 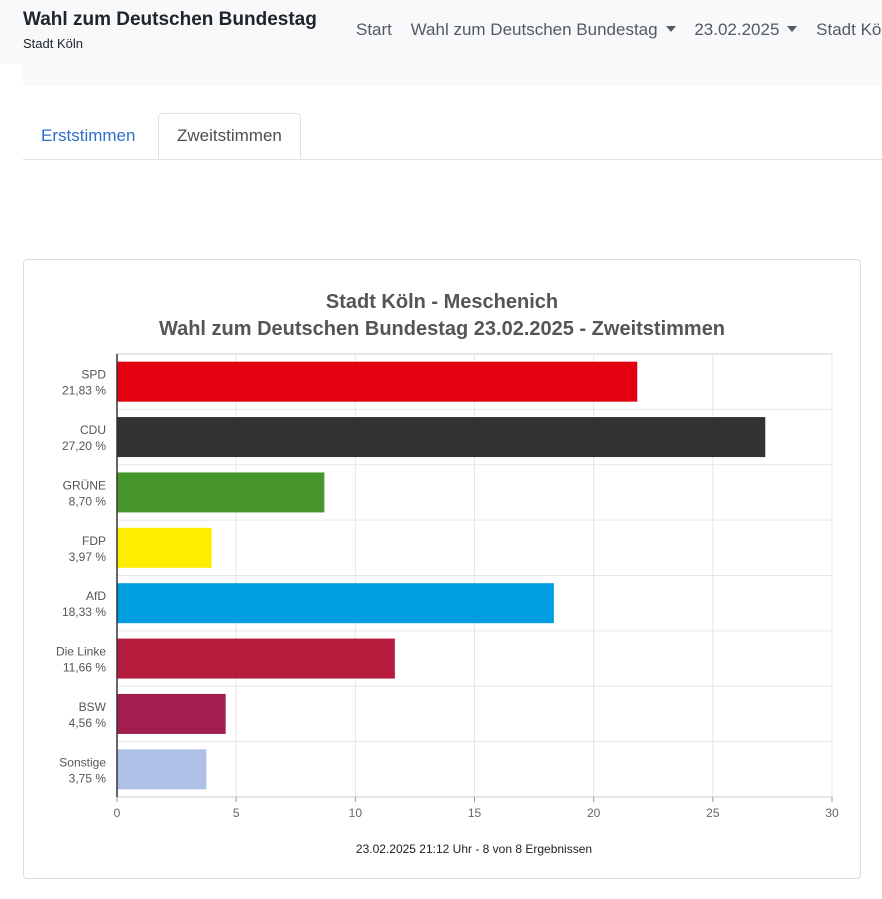 What do you see at coordinates (53, 43) in the screenshot?
I see `brand-subtitle: Stadt Köln` at bounding box center [53, 43].